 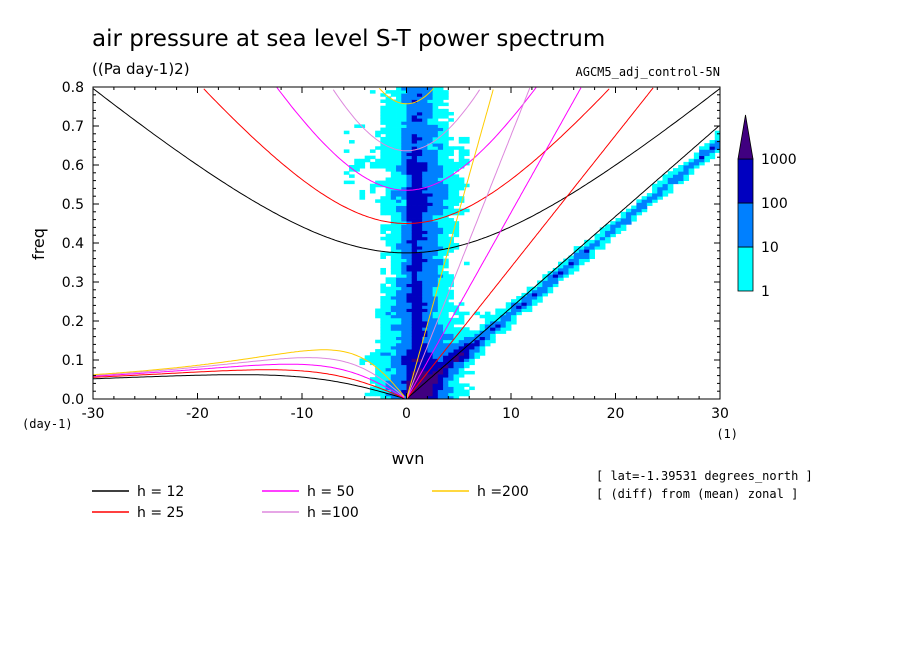 What do you see at coordinates (73, 244) in the screenshot?
I see `y-tick-label: 0.4` at bounding box center [73, 244].